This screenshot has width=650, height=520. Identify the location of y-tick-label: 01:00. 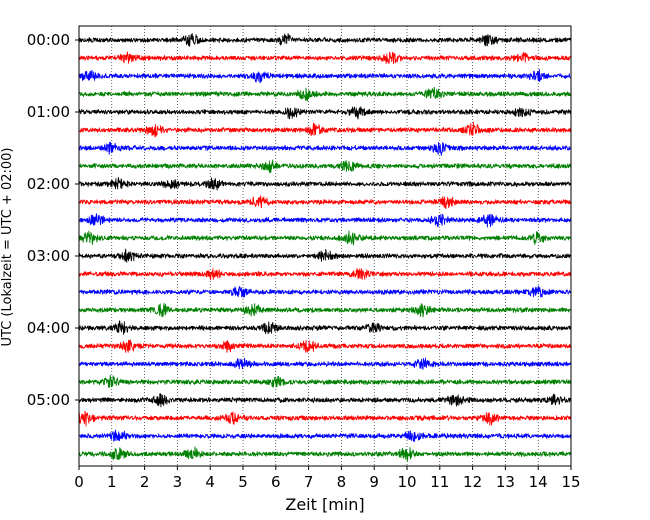
(48, 112).